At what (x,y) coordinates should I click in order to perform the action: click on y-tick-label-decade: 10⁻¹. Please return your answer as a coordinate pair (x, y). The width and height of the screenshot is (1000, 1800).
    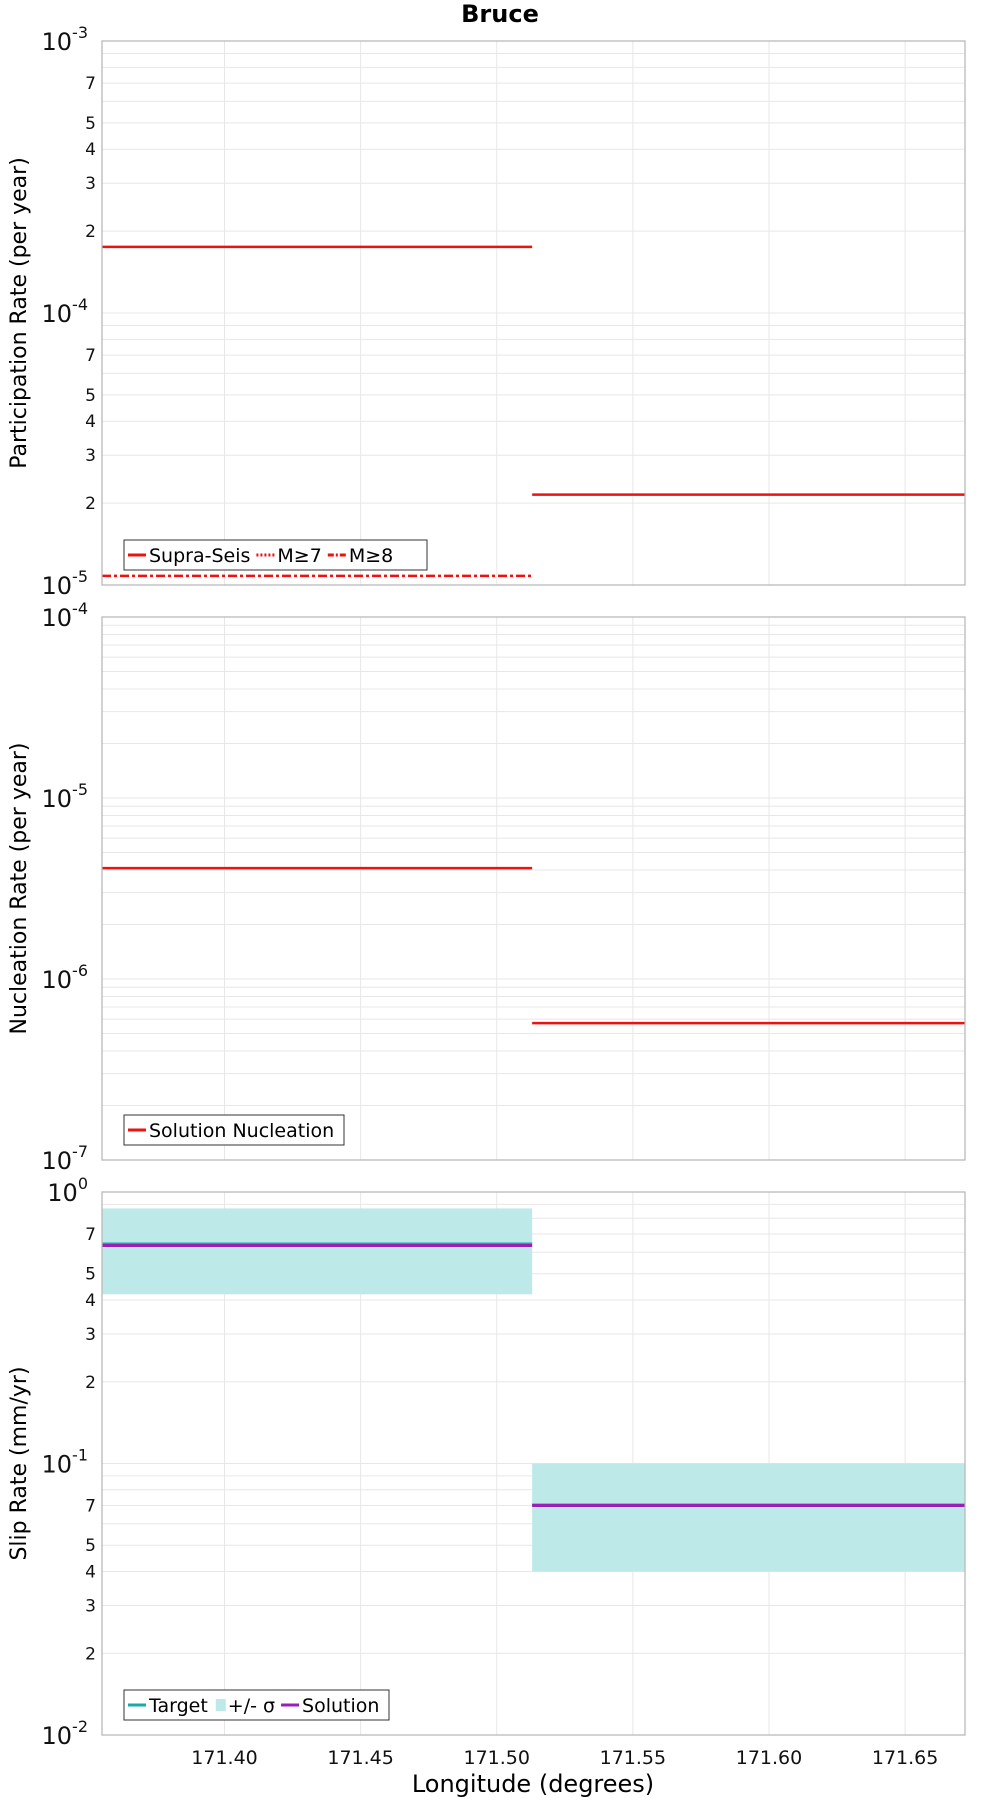
    Looking at the image, I should click on (65, 1462).